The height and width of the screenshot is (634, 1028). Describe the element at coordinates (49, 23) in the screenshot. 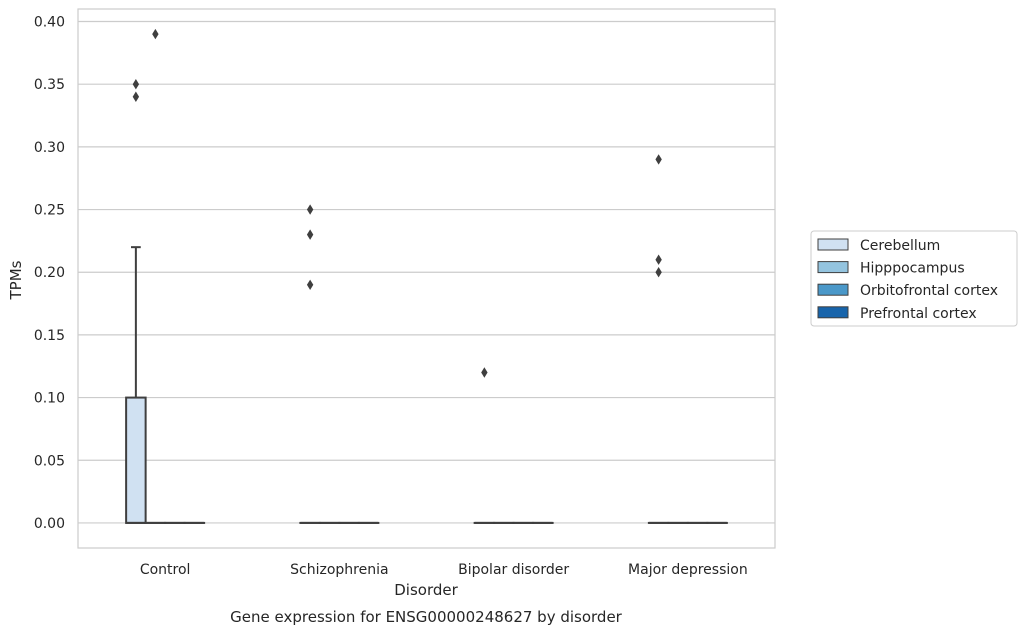

I see `y-tick-label: 0.40` at that location.